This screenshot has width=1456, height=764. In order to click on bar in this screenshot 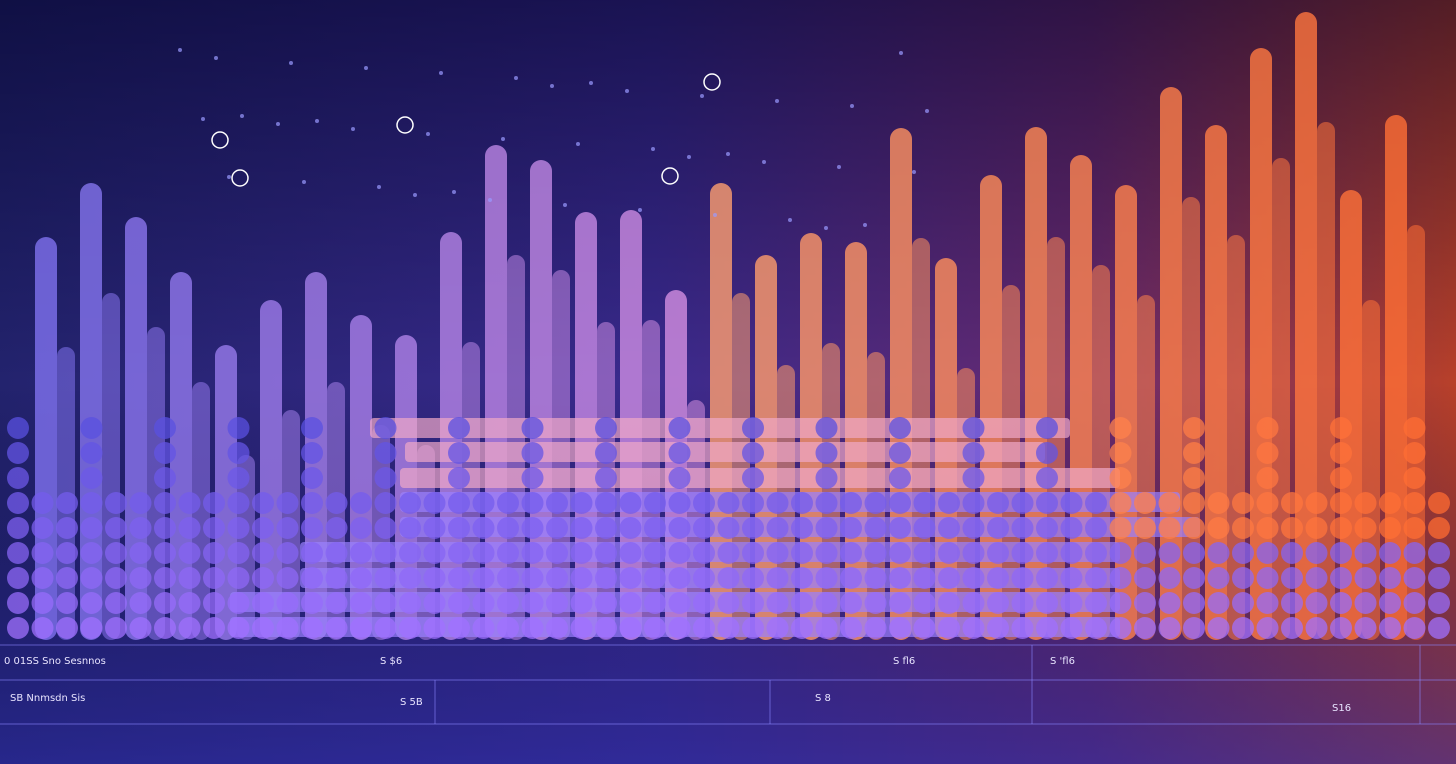, I will do `click(226, 492)`.